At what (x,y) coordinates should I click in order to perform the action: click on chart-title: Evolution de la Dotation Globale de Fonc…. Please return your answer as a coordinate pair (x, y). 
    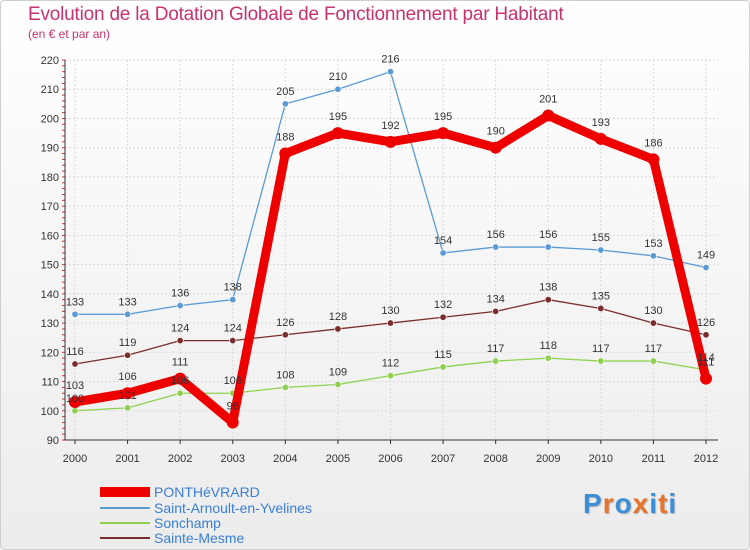
    Looking at the image, I should click on (296, 14).